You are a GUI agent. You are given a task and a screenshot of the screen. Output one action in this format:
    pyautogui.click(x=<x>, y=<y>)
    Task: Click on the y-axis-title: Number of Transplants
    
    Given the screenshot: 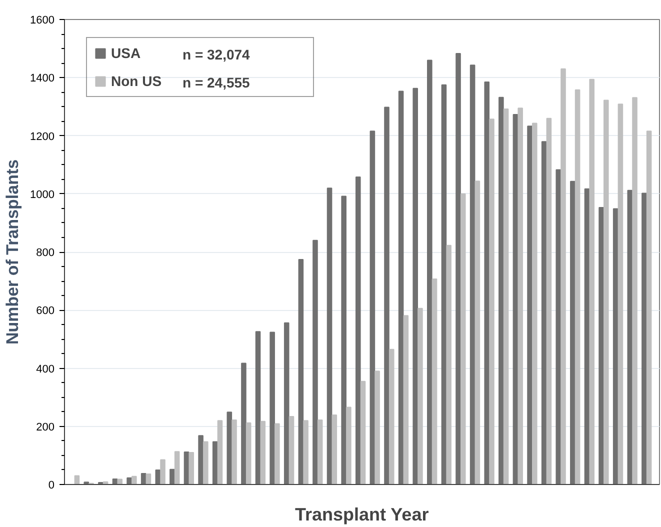 What is the action you would take?
    pyautogui.click(x=12, y=252)
    